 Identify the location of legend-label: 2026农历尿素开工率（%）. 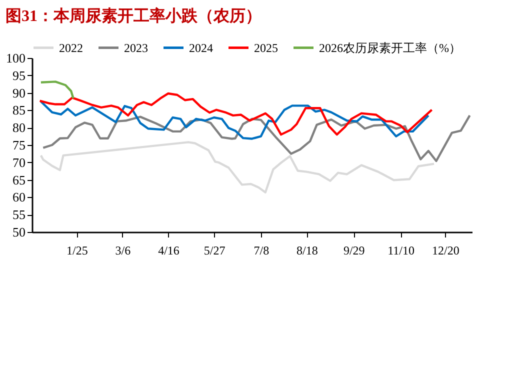
(390, 47).